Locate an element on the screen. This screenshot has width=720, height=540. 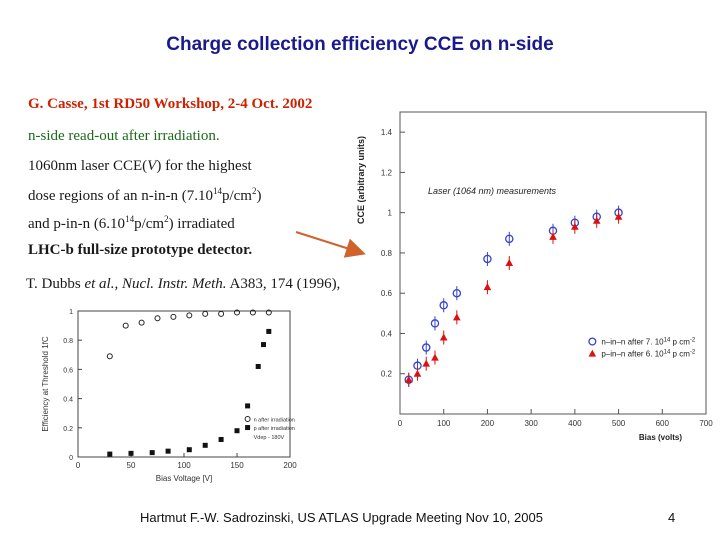
legend-pin-marker is located at coordinates (592, 353).